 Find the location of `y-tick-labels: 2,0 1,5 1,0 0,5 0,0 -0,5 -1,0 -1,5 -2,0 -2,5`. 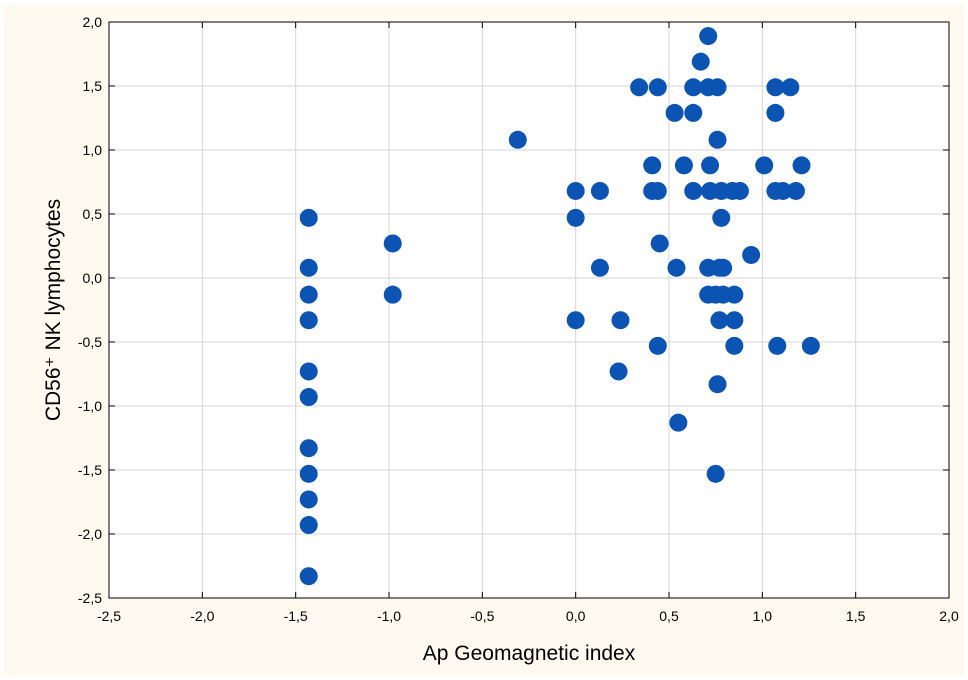

y-tick-labels: 2,0 1,5 1,0 0,5 0,0 -0,5 -1,0 -1,5 -2,0 -2,5 is located at coordinates (90, 310).